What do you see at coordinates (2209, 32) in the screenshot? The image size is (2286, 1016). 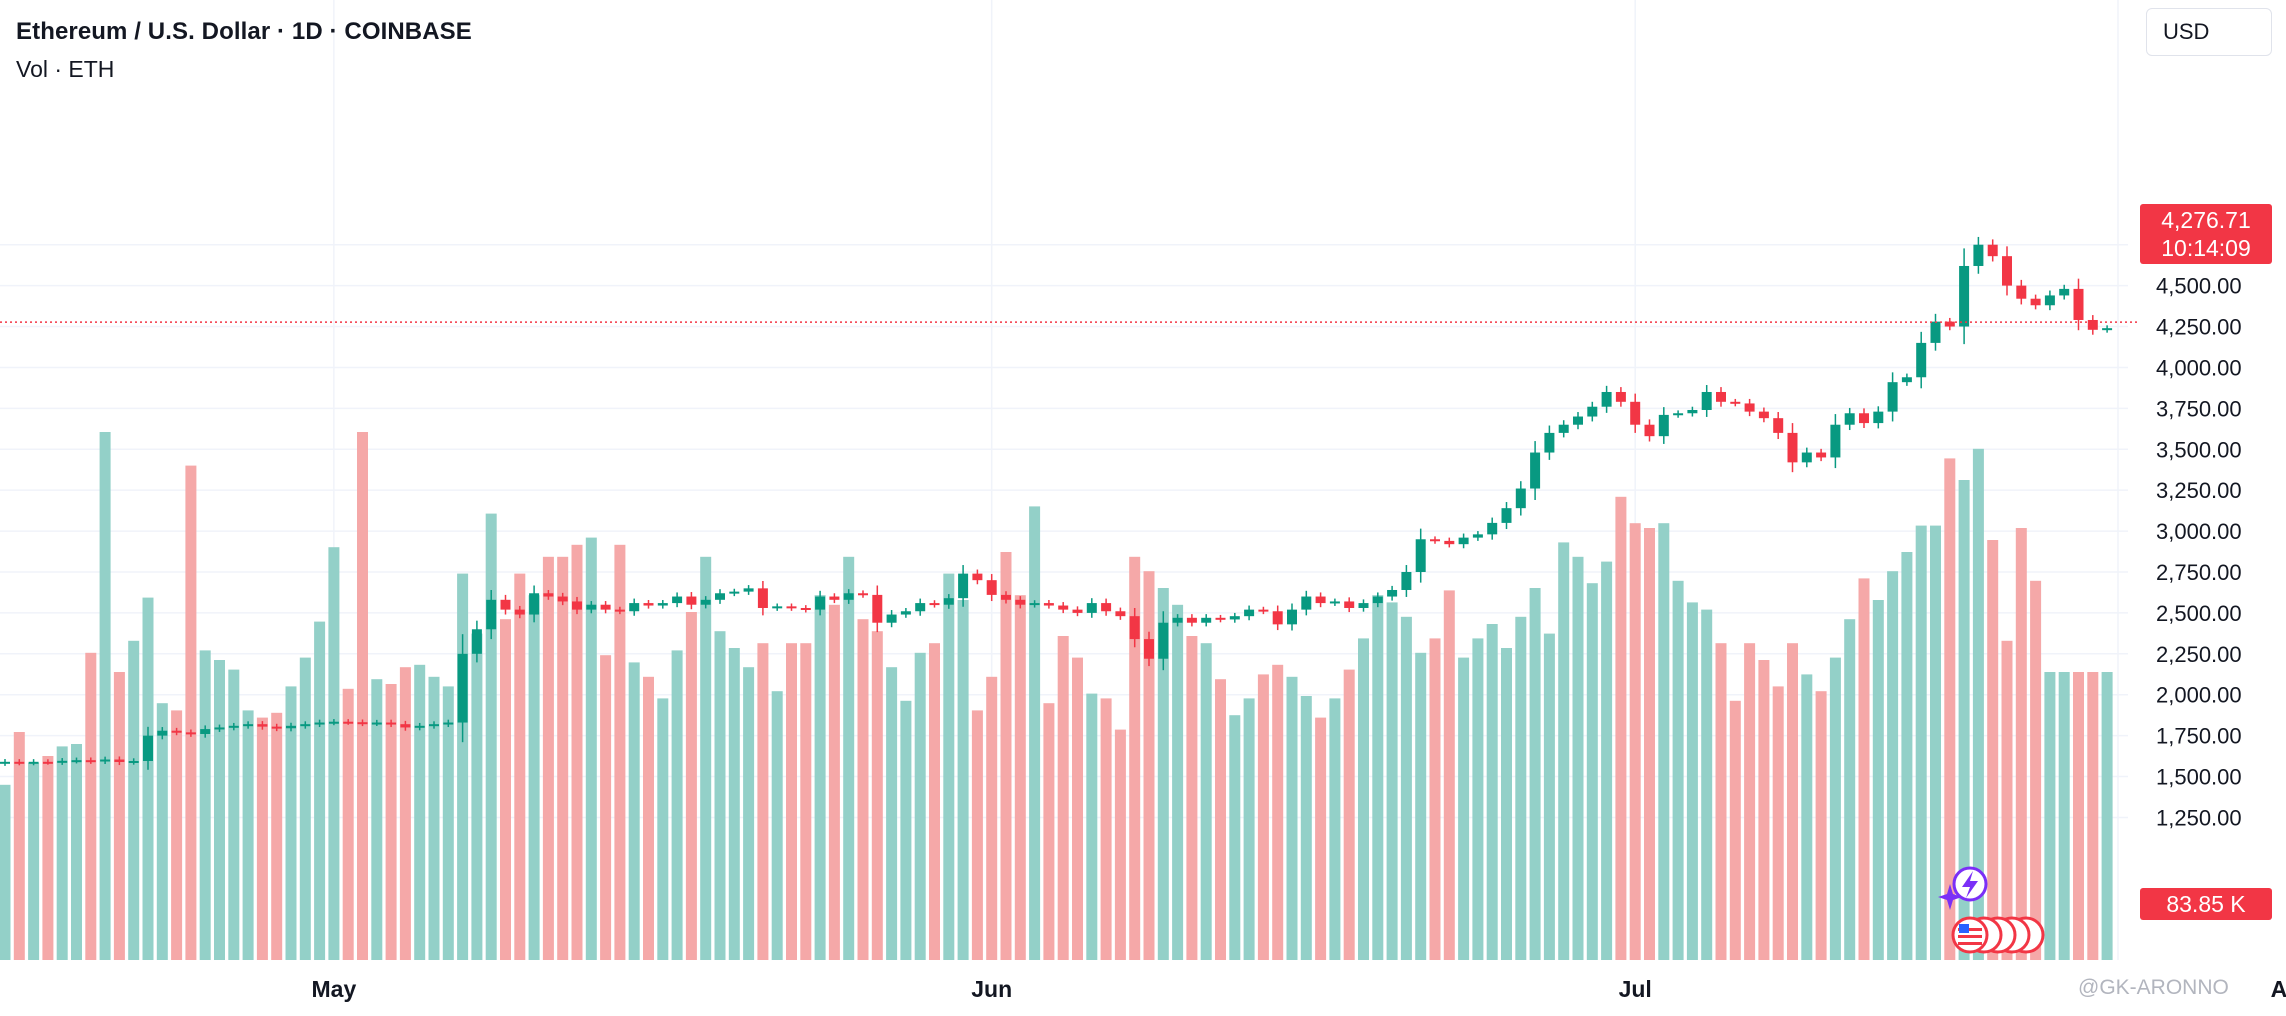 I see `currency-button: USD` at bounding box center [2209, 32].